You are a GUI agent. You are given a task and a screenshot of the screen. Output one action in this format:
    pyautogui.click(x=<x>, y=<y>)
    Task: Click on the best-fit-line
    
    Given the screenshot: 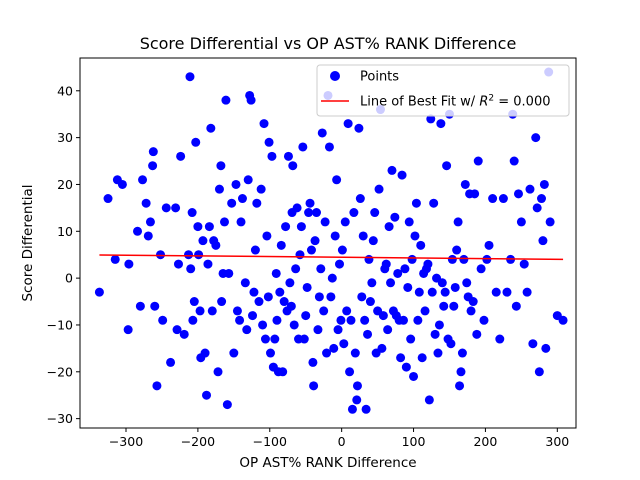 What is the action you would take?
    pyautogui.click(x=331, y=257)
    